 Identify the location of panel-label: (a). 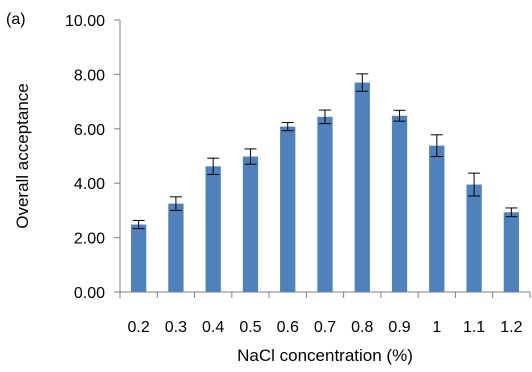
(16, 19).